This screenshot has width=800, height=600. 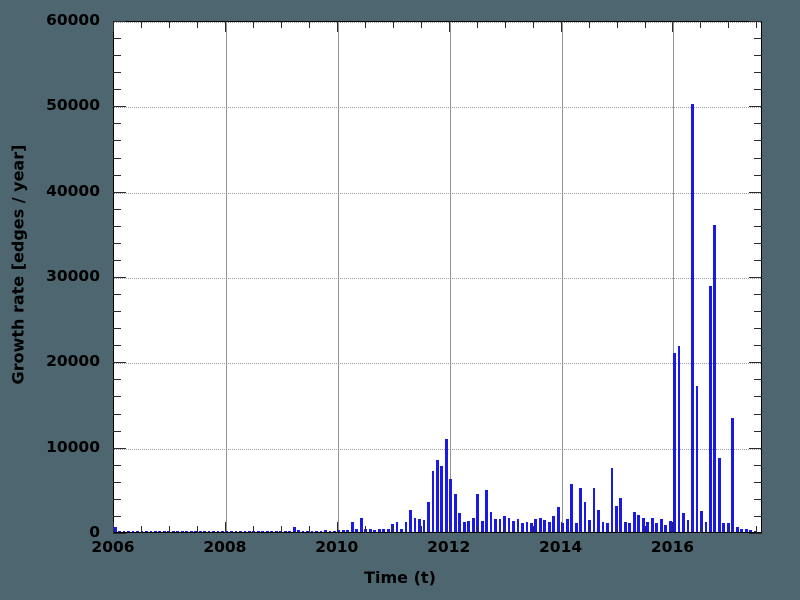 What do you see at coordinates (337, 547) in the screenshot?
I see `x-tick-label-2010: 2010` at bounding box center [337, 547].